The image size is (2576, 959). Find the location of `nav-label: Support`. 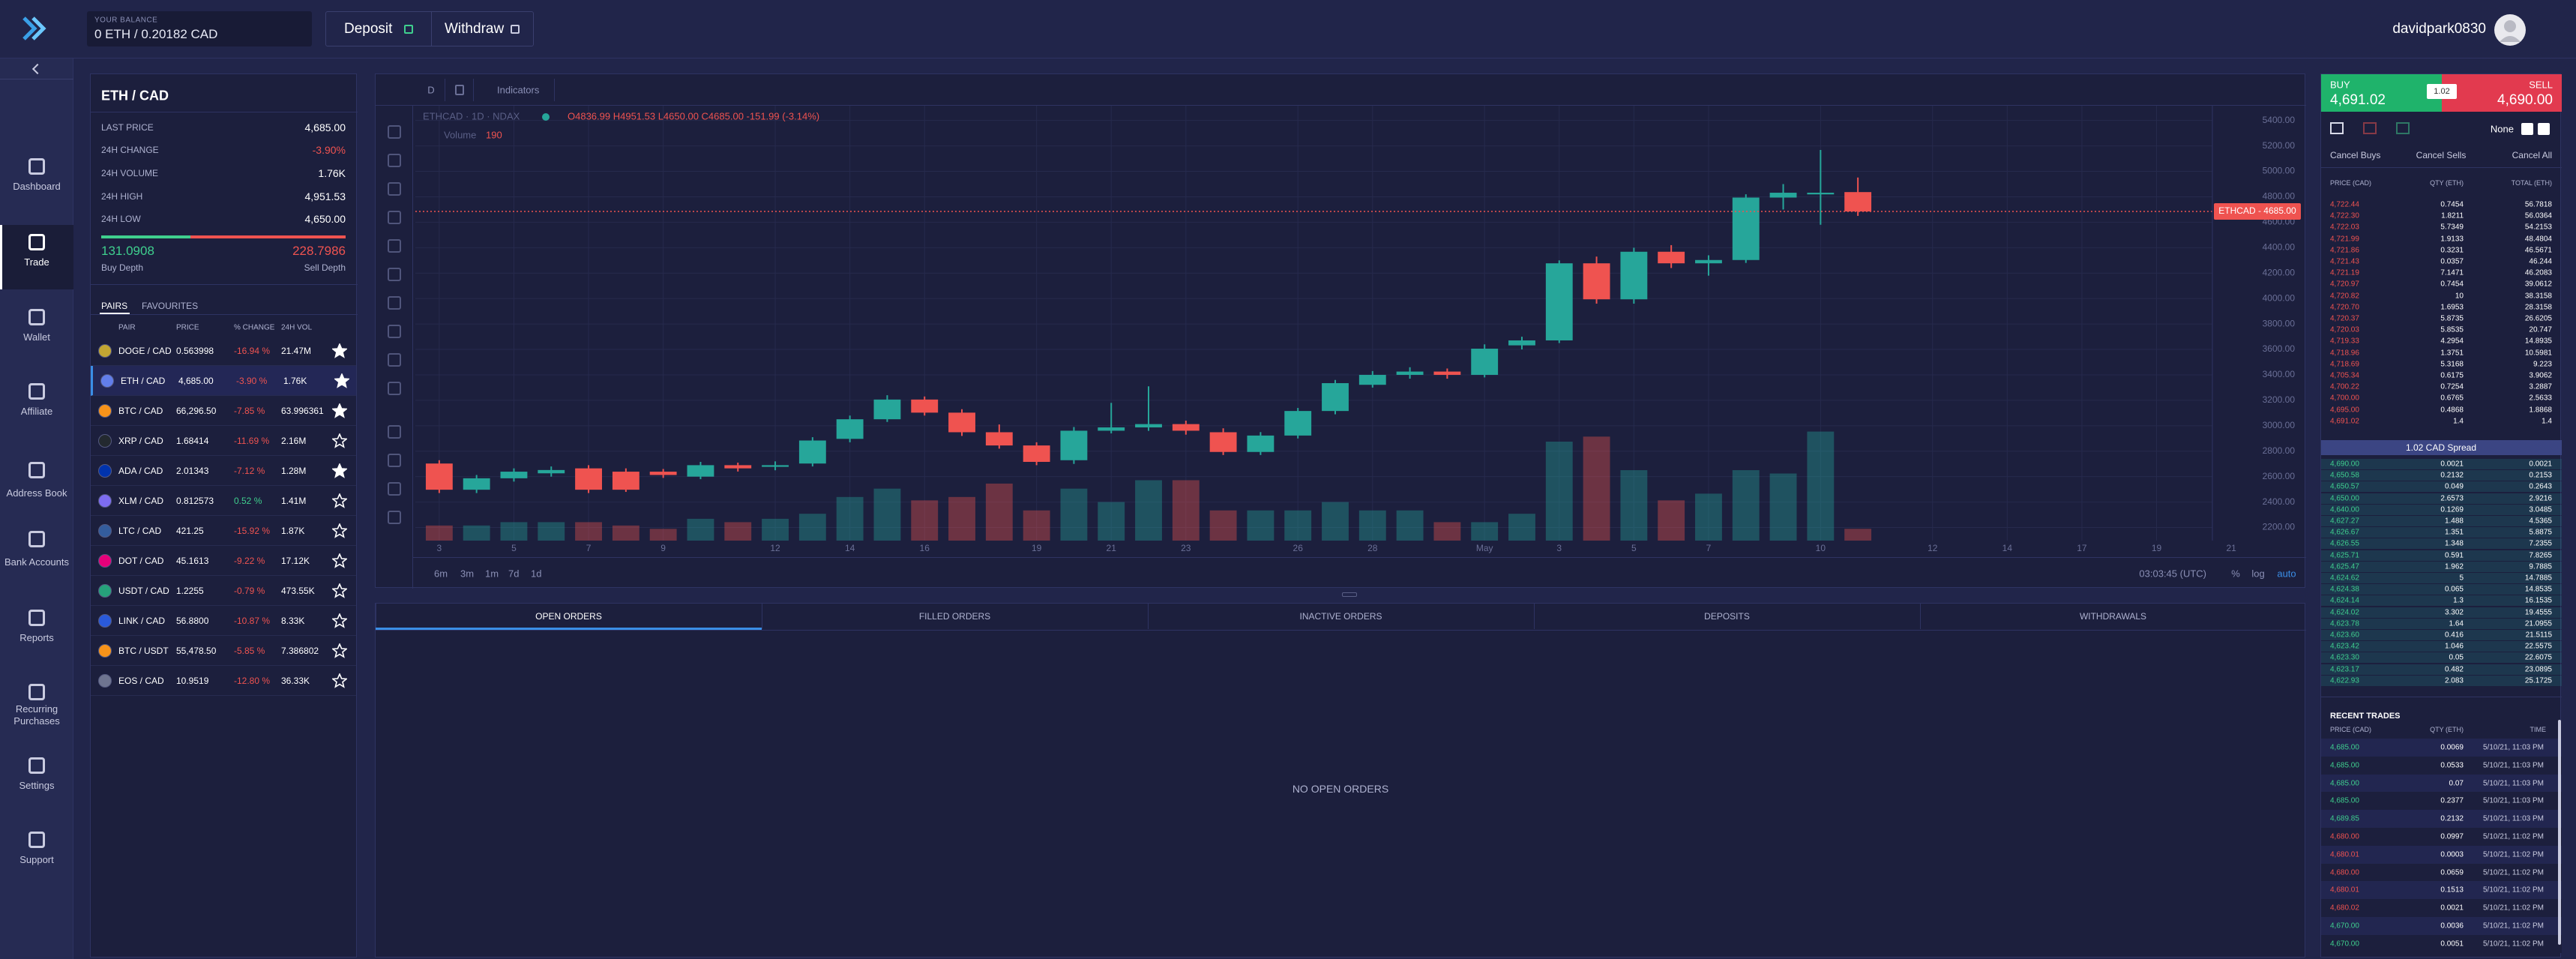

nav-label: Support is located at coordinates (36, 859).